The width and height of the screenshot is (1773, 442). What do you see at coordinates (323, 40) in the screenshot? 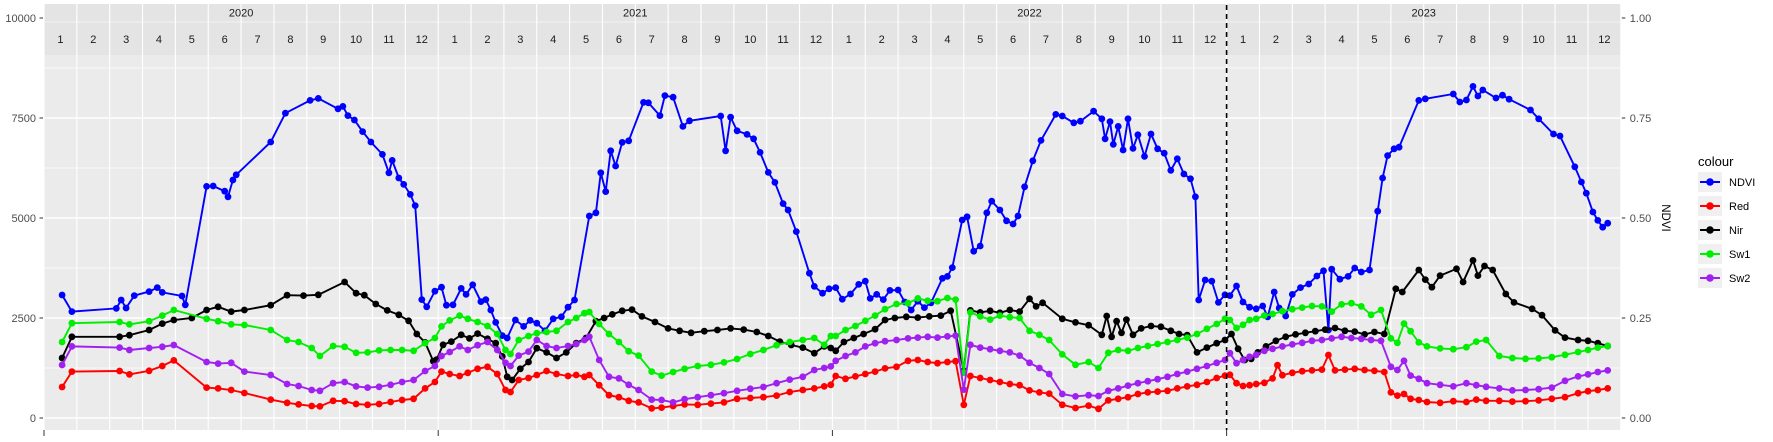
I see `month-strip-label: 9` at bounding box center [323, 40].